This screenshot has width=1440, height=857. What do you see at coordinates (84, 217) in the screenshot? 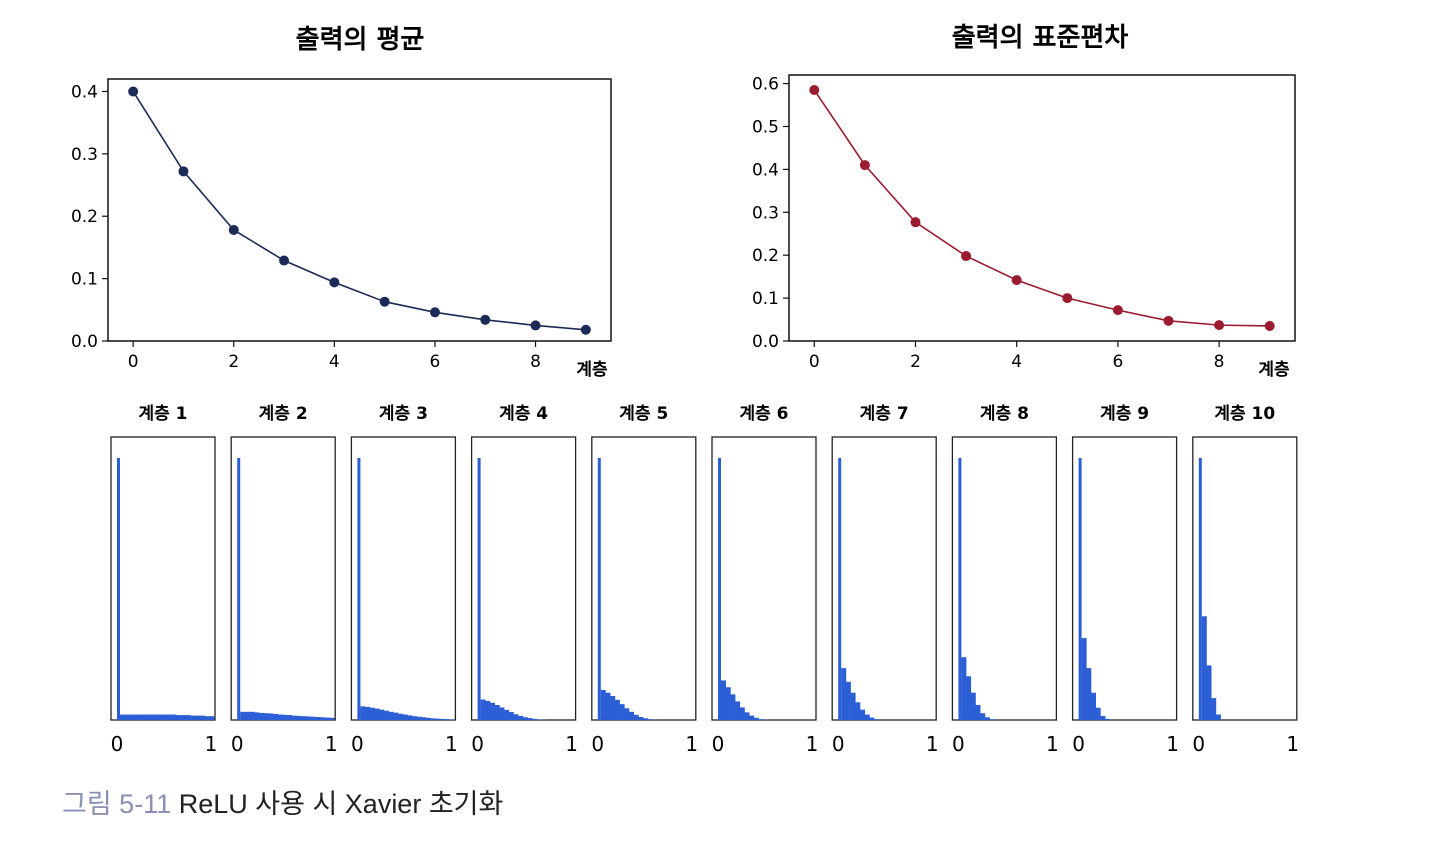
I see `mean-ytick-label: 0.2` at bounding box center [84, 217].